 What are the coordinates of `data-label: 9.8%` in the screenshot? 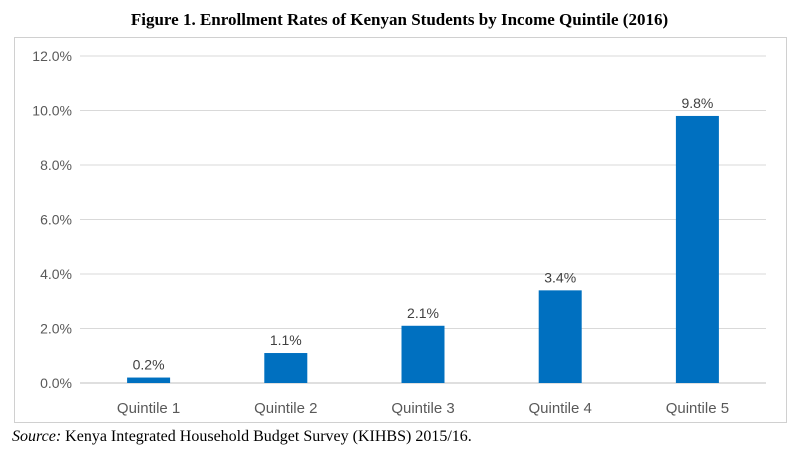 It's located at (697, 103).